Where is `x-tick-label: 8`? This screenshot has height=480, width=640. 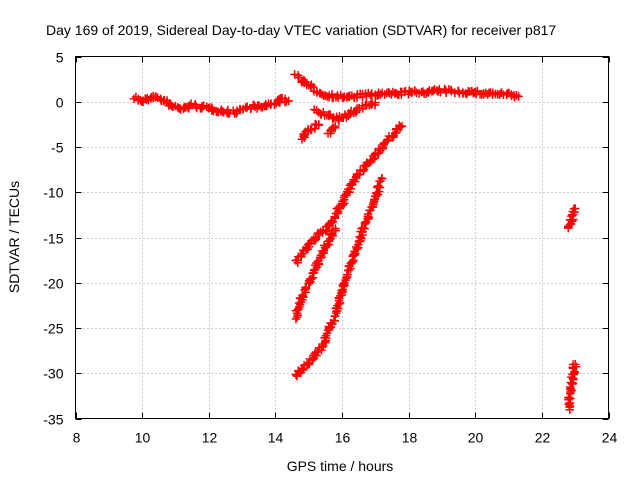
x-tick-label: 8 is located at coordinates (77, 438).